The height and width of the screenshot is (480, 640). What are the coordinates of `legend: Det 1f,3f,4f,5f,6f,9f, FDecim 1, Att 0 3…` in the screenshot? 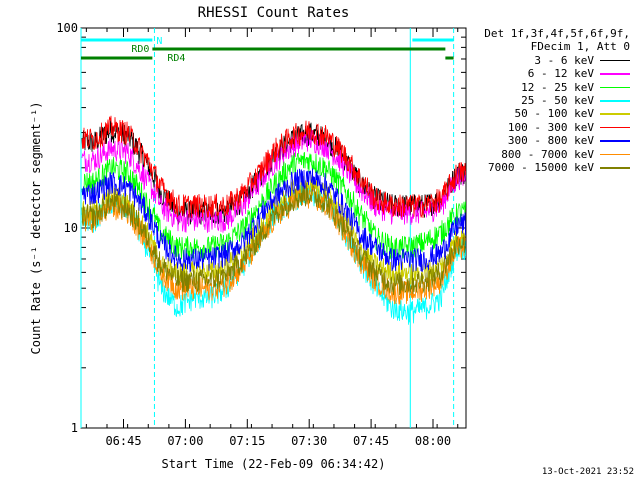 It's located at (550, 100).